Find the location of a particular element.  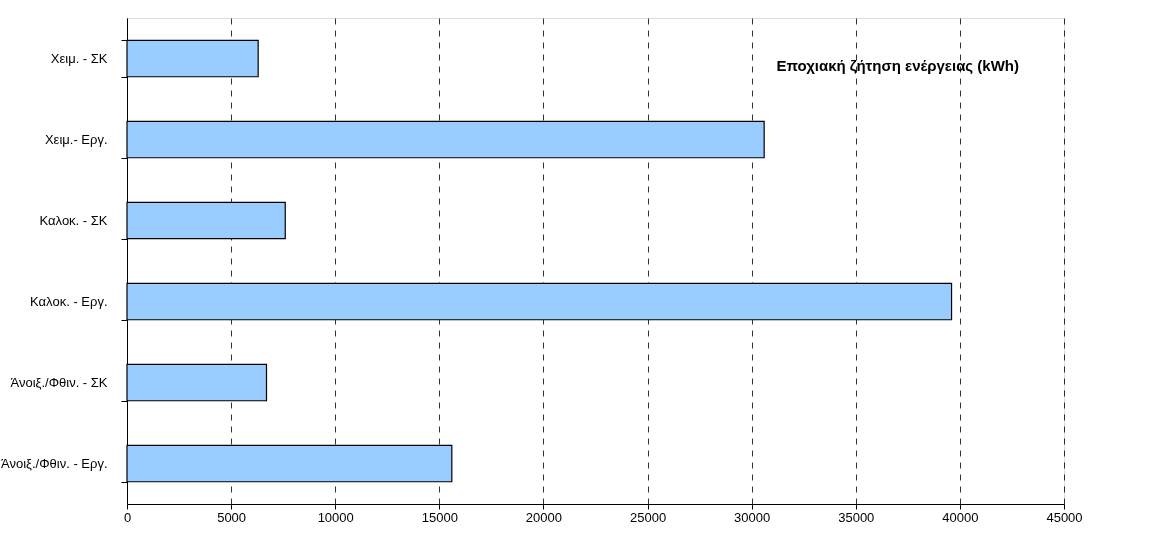

x-tick-label: 45000 is located at coordinates (1064, 517).